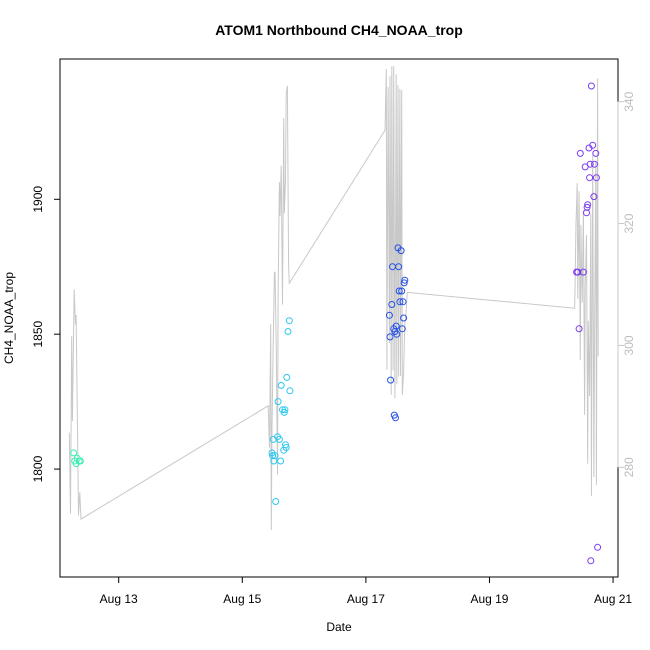 Image resolution: width=650 pixels, height=650 pixels. Describe the element at coordinates (613, 599) in the screenshot. I see `x-tick-label: Aug 21` at that location.